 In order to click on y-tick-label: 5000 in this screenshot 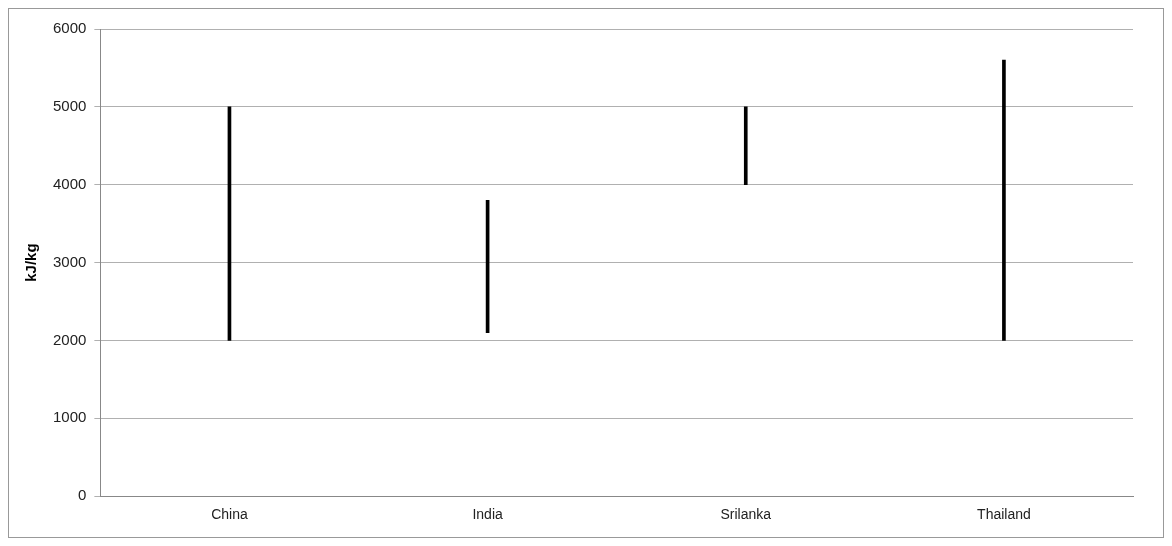, I will do `click(69, 106)`.